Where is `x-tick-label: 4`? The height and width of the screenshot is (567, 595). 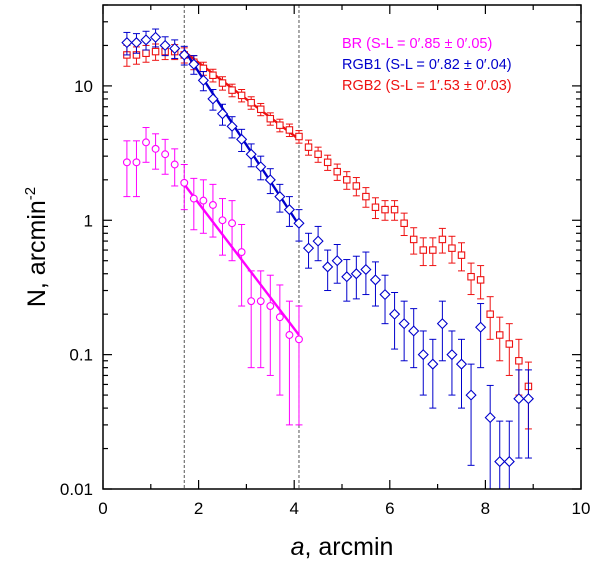 x-tick-label: 4 is located at coordinates (293, 508).